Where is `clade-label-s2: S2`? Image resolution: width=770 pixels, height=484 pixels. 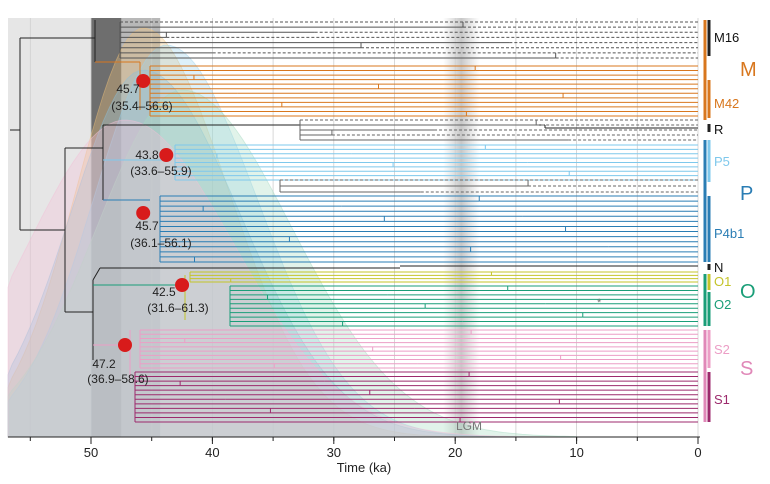
clade-label-s2: S2 is located at coordinates (722, 349).